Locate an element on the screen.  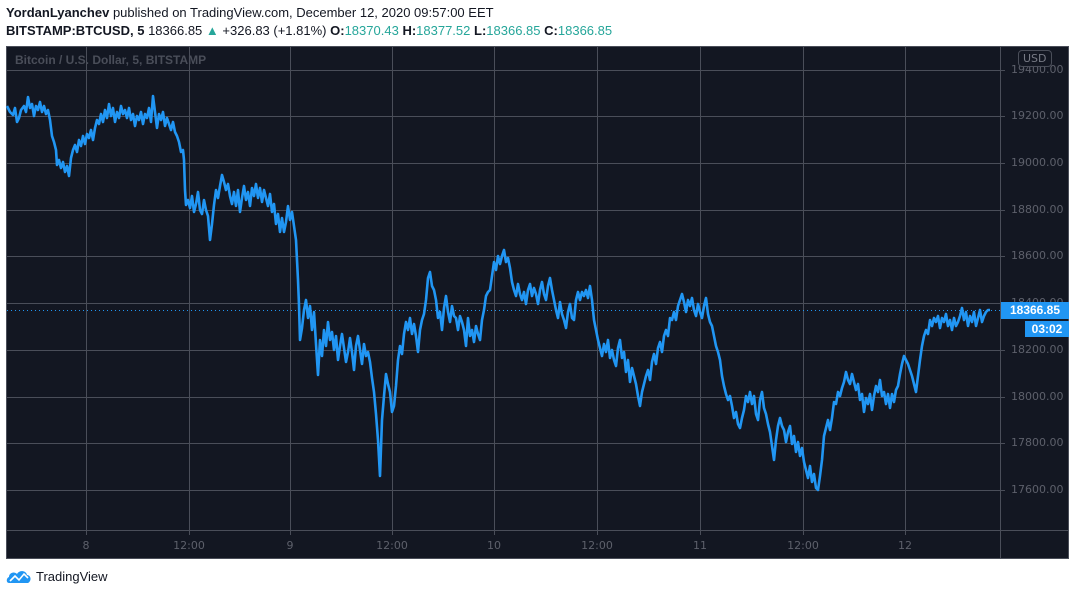
time-tick-label: 9 is located at coordinates (290, 545).